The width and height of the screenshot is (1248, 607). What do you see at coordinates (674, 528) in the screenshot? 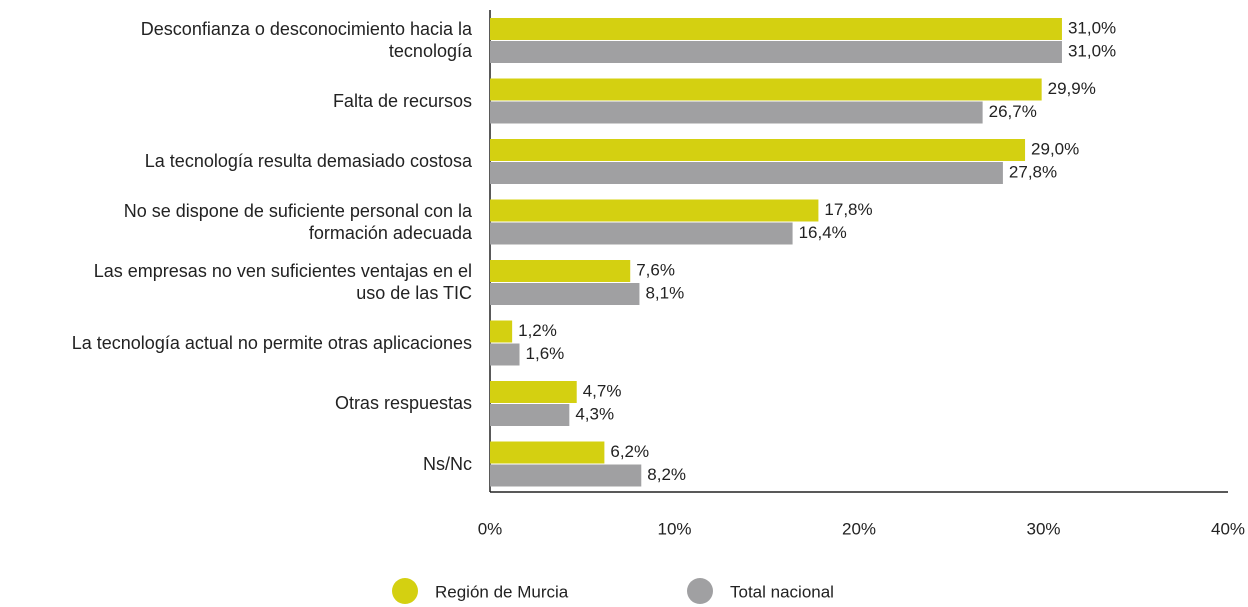
I see `x-tick-label: 10%` at bounding box center [674, 528].